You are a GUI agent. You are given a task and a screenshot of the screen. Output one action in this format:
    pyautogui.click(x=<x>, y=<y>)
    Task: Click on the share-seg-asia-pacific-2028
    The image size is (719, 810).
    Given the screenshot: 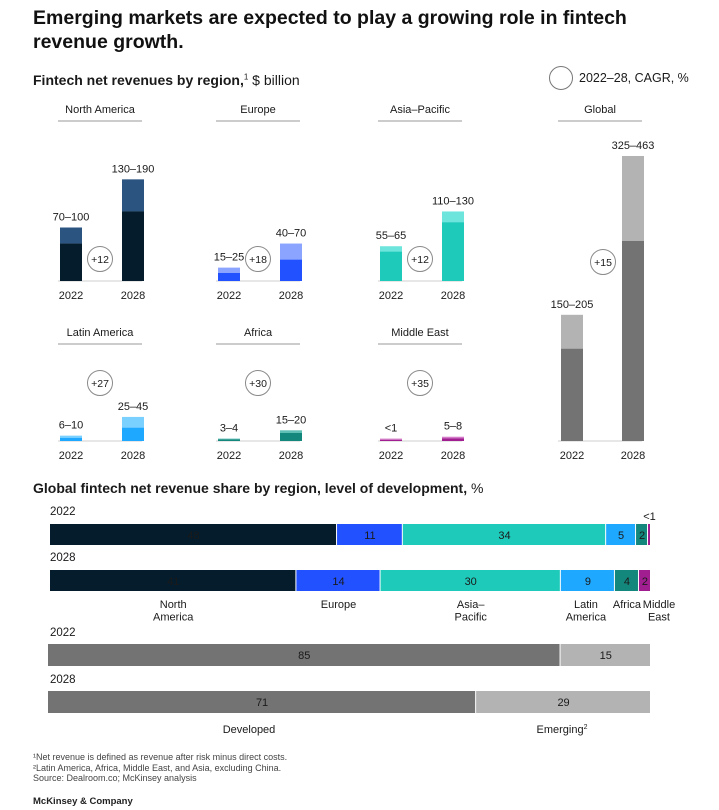 What is the action you would take?
    pyautogui.click(x=470, y=580)
    